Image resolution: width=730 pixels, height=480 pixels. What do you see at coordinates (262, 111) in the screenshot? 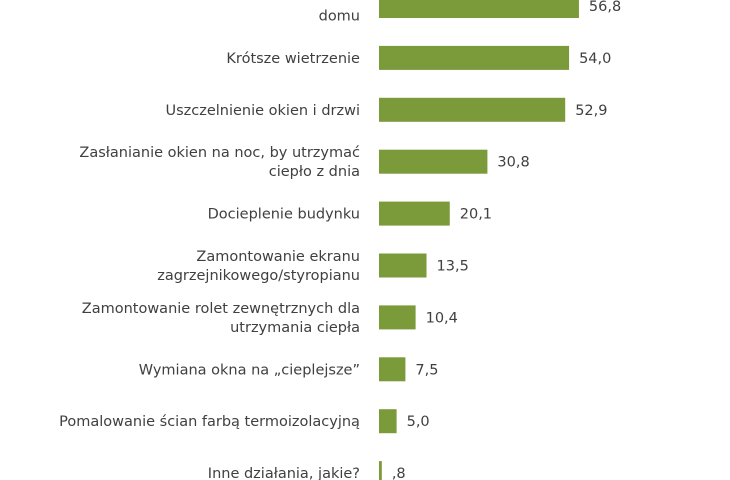
I see `category-label: Uszczelnienie okien i drzwi` at bounding box center [262, 111].